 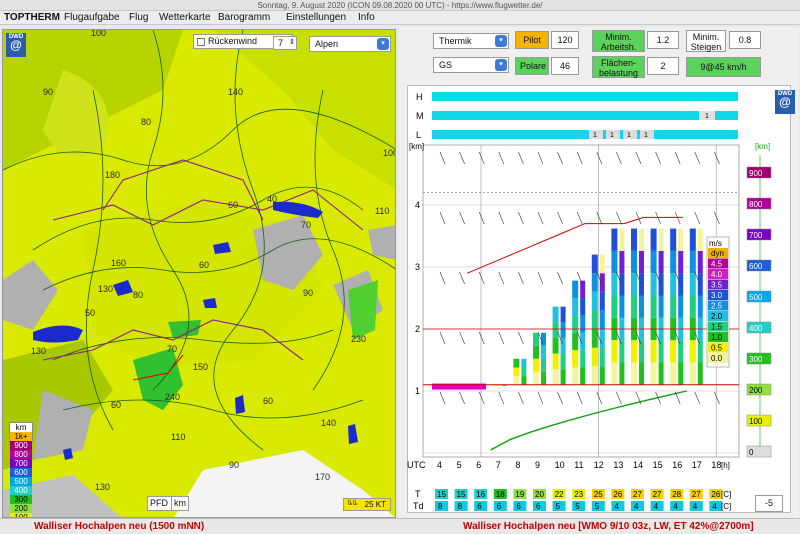 I want to click on wind-scale: ╚╚ 25 KT, so click(x=367, y=504).